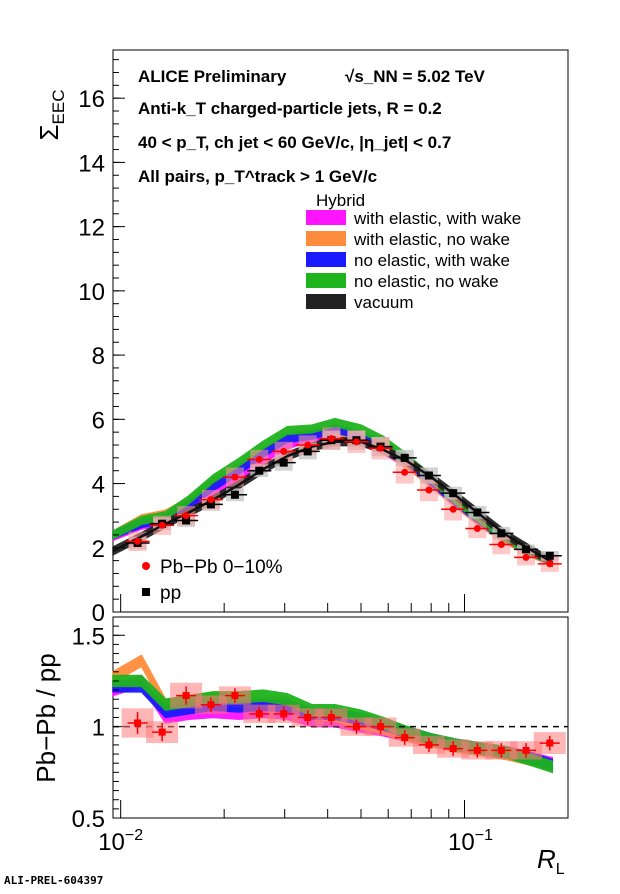  I want to click on y-tick-label: 4, so click(98, 485).